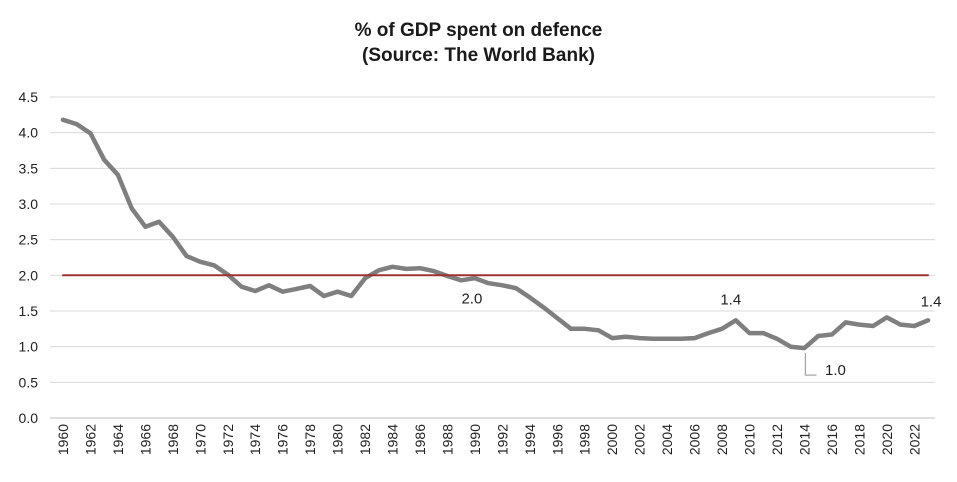 The width and height of the screenshot is (957, 482). I want to click on x-tick-label: 2020, so click(887, 439).